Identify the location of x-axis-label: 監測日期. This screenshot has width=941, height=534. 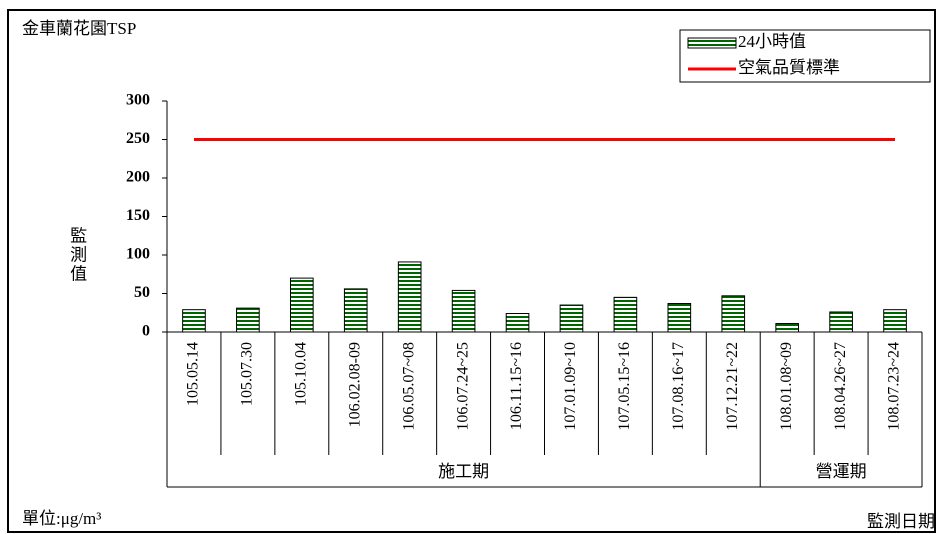
(901, 521).